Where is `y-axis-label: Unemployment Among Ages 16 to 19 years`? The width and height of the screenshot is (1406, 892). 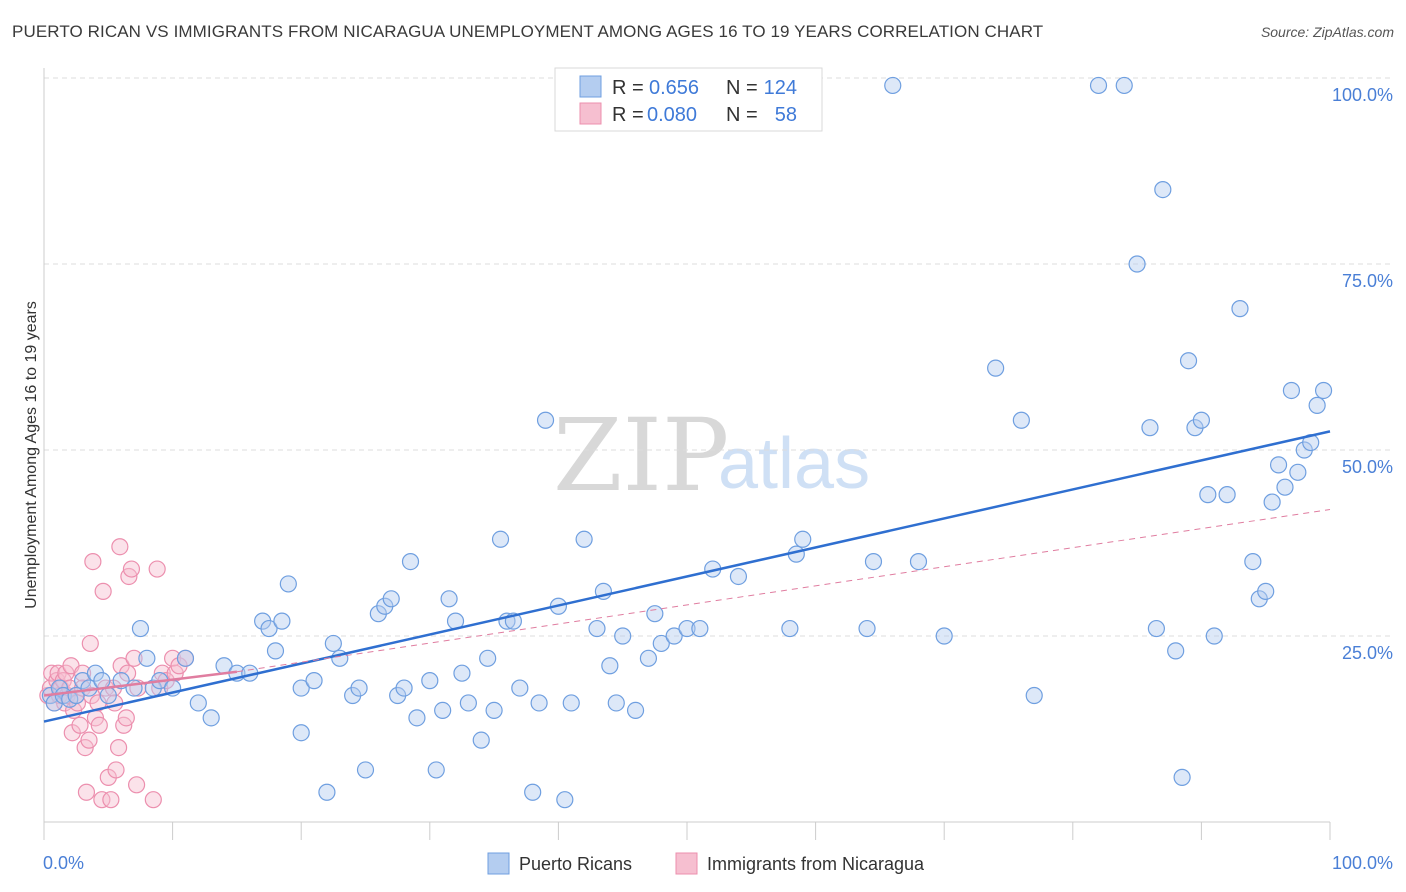
y-axis-label: Unemployment Among Ages 16 to 19 years is located at coordinates (31, 455).